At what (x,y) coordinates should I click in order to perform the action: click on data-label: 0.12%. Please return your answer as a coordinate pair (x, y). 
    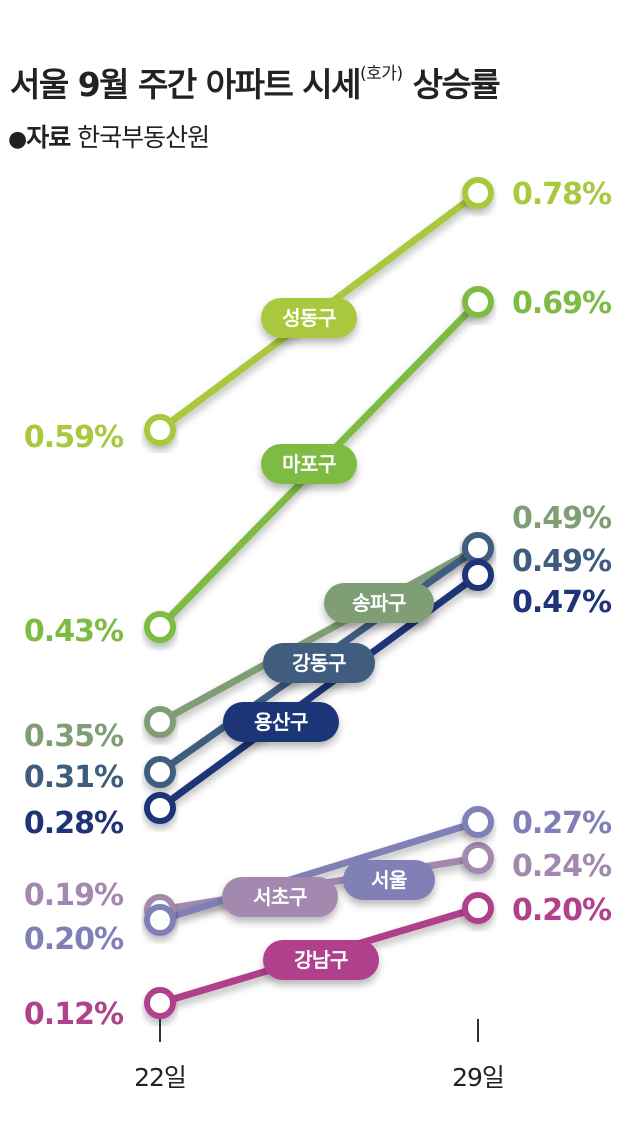
    Looking at the image, I should click on (74, 1014).